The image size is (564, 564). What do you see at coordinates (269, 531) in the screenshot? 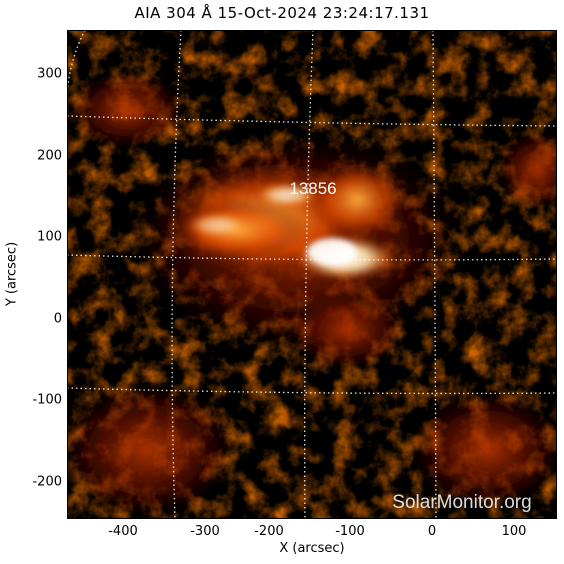
I see `x-tick-label: -200` at bounding box center [269, 531].